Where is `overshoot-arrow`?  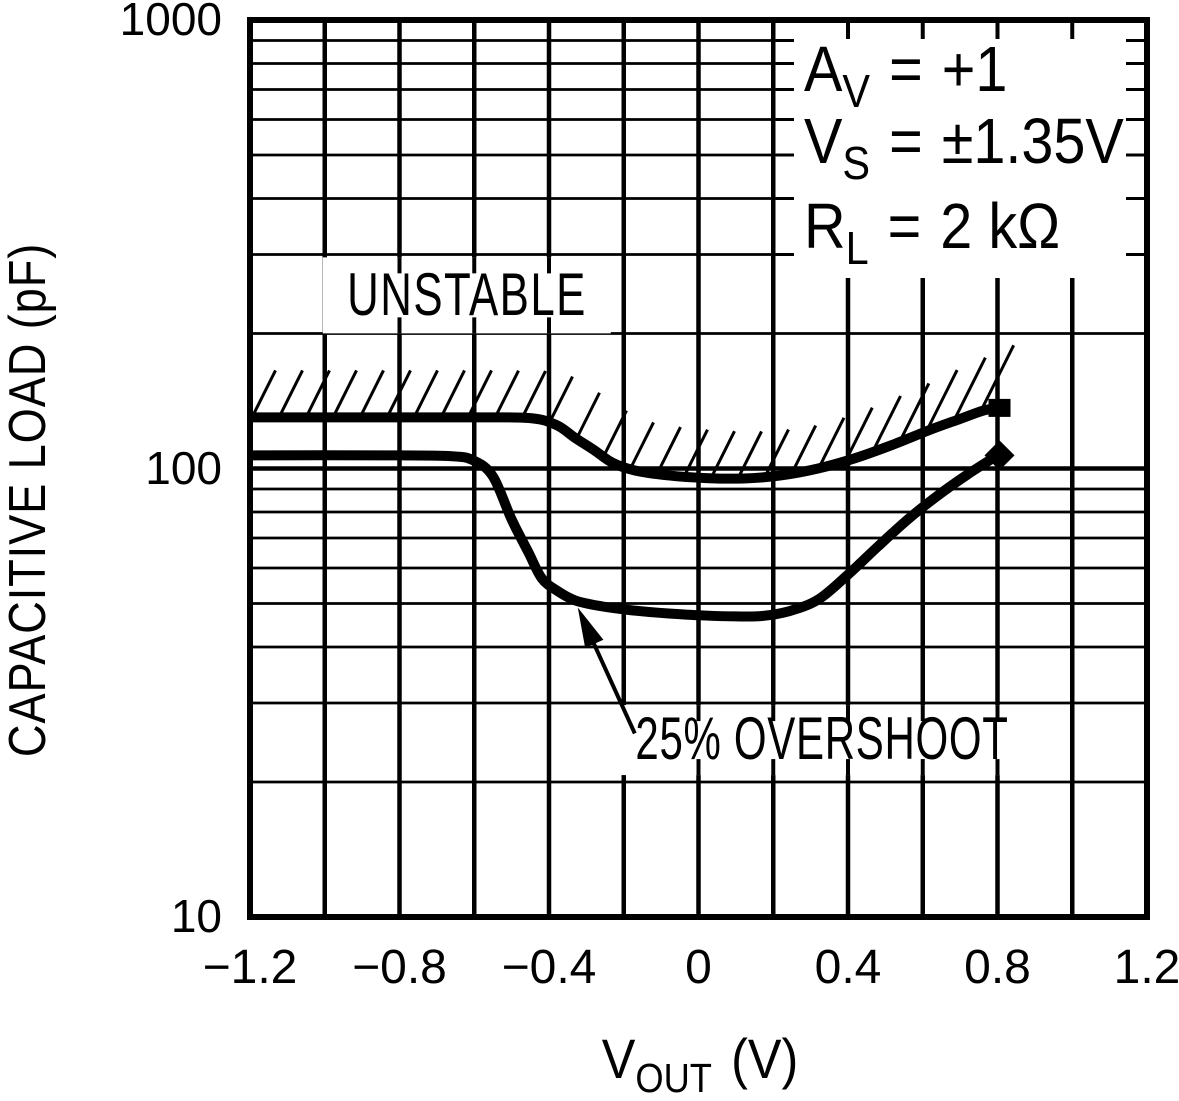
overshoot-arrow is located at coordinates (607, 671).